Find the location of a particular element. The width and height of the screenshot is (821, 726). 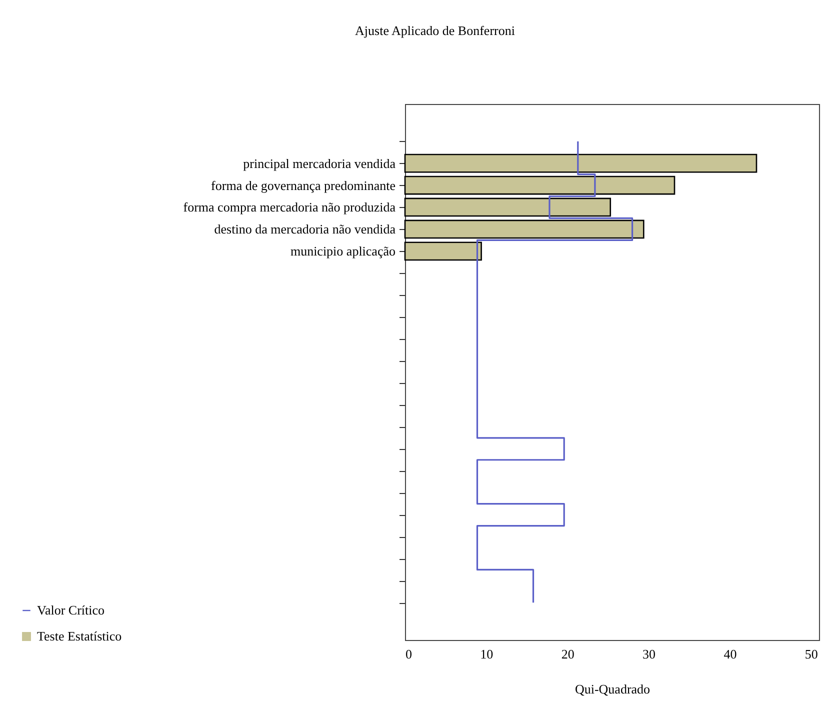

legend-label: Teste Estatístico is located at coordinates (79, 636).